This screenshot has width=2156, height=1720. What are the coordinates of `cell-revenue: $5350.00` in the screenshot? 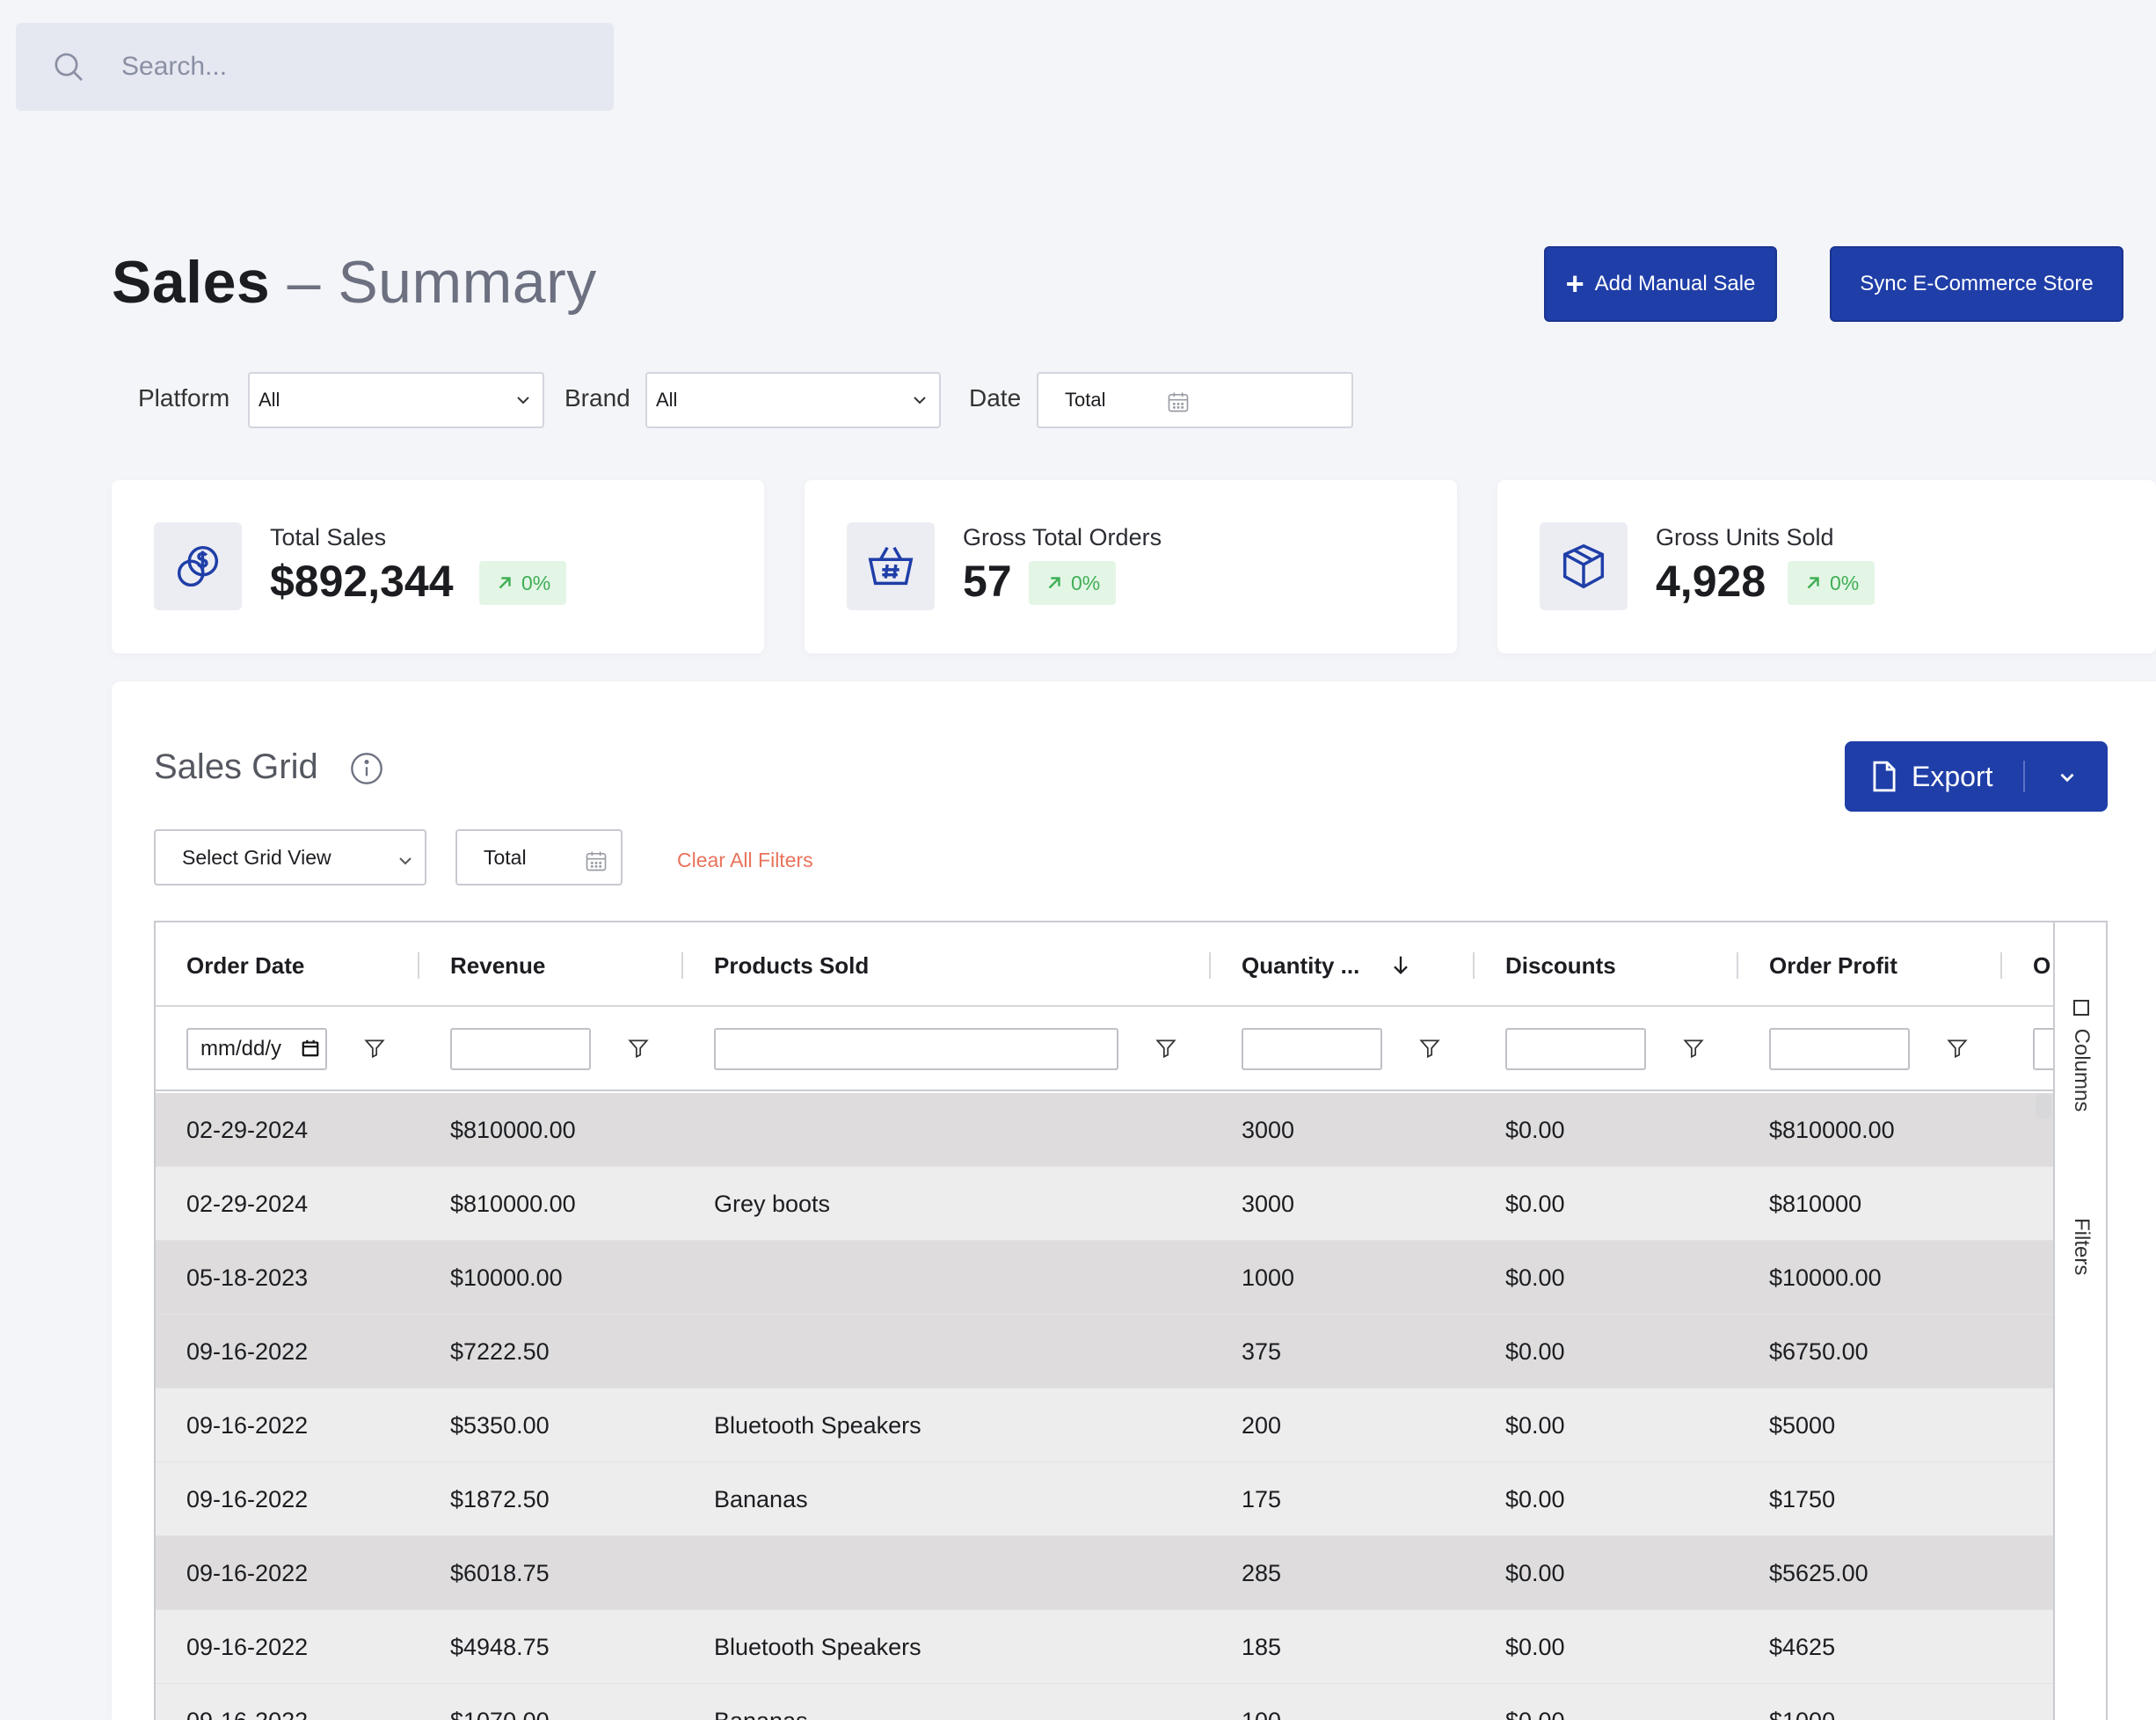 It's located at (500, 1425).